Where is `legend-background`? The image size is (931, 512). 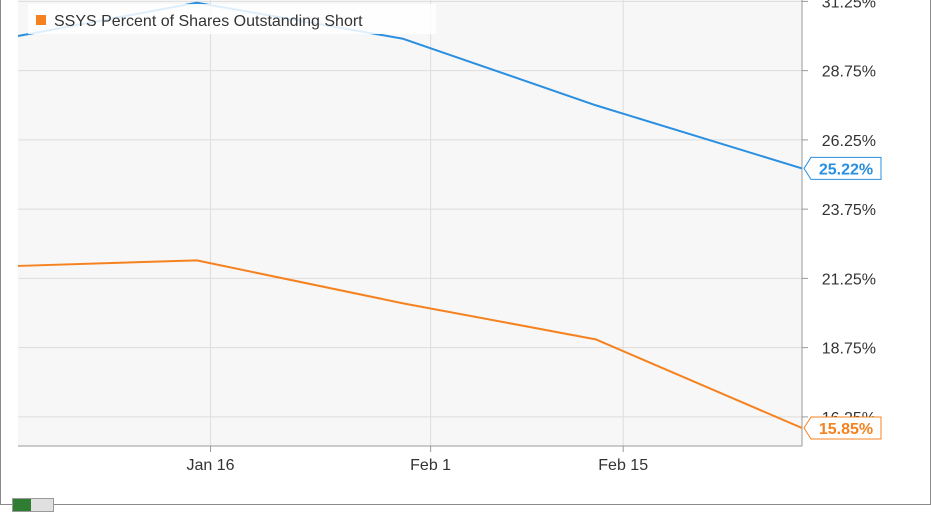 legend-background is located at coordinates (232, 19).